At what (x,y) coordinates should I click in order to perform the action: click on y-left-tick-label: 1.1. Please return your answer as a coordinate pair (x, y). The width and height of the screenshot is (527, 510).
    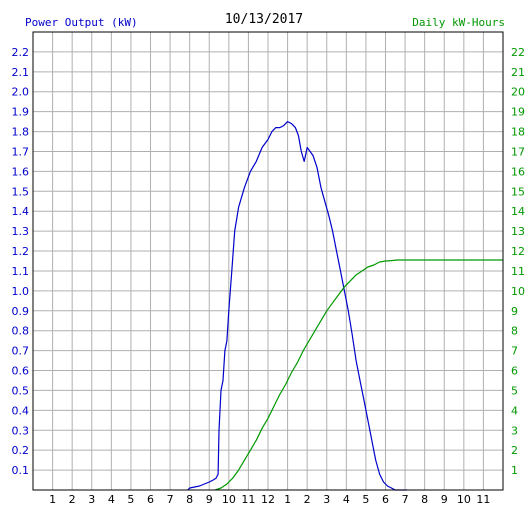
    Looking at the image, I should click on (21, 271).